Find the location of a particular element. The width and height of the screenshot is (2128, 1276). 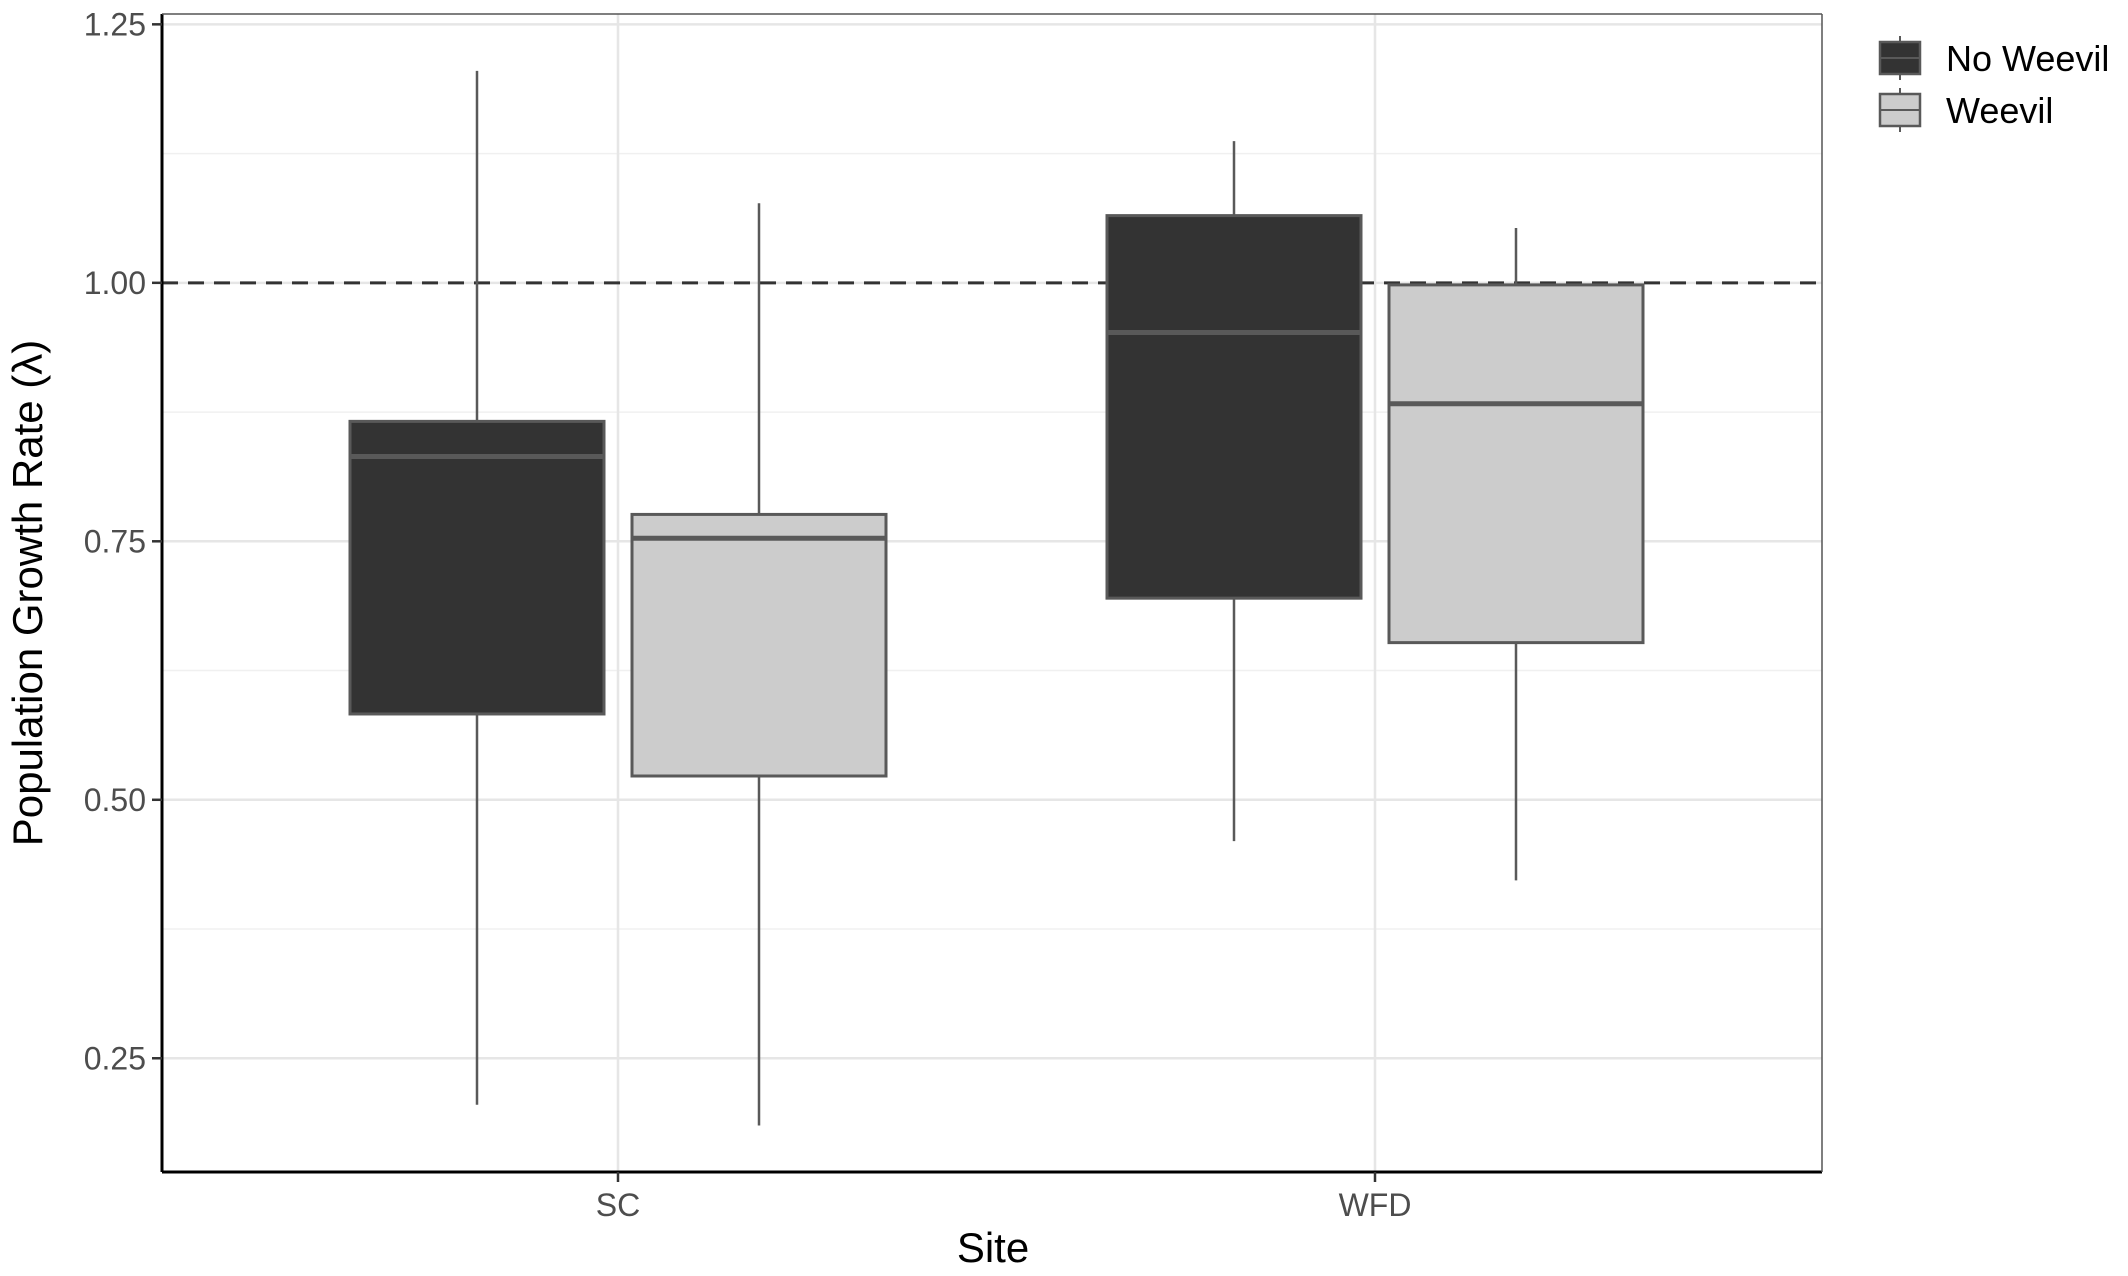

box-body-no-weevil-wfd is located at coordinates (1234, 407).